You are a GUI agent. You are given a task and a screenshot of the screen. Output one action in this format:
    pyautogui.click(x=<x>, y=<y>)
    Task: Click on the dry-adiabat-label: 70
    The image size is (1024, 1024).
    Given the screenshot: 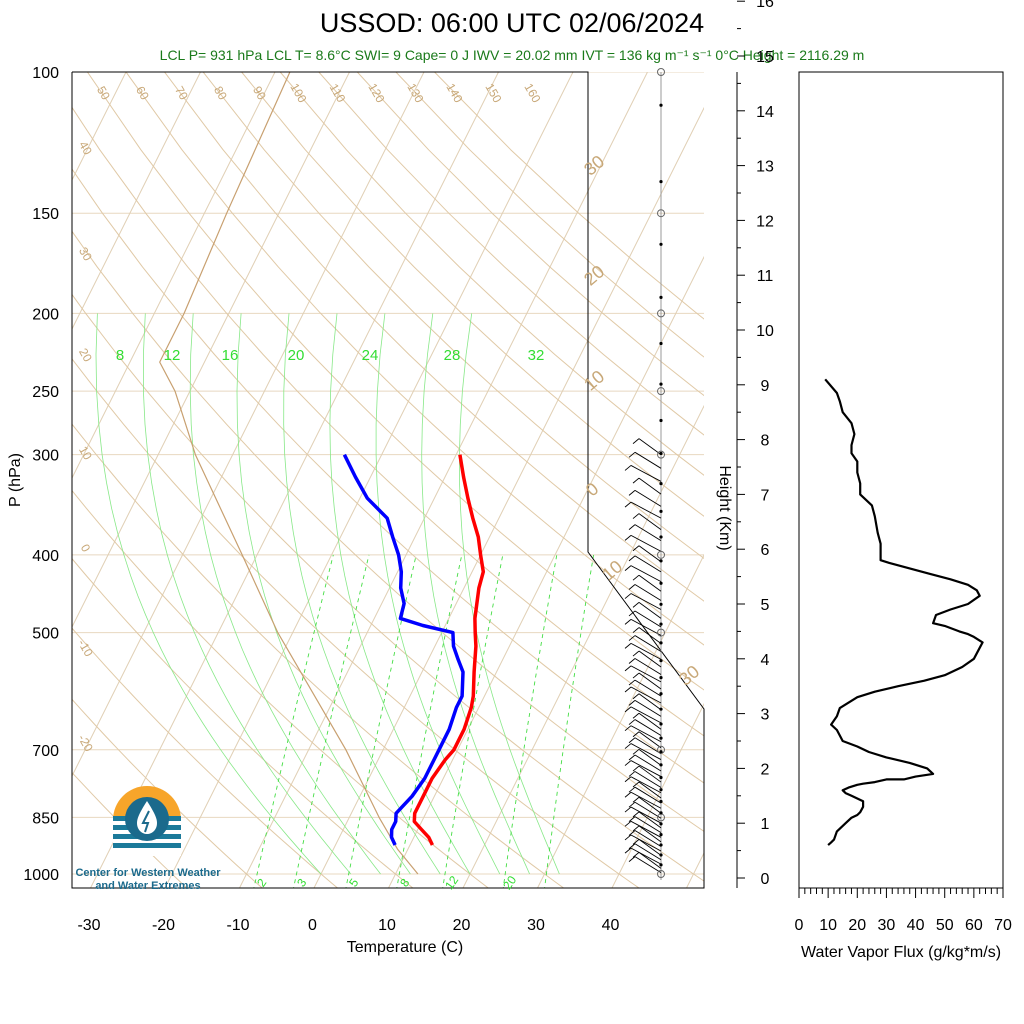 What is the action you would take?
    pyautogui.click(x=181, y=93)
    